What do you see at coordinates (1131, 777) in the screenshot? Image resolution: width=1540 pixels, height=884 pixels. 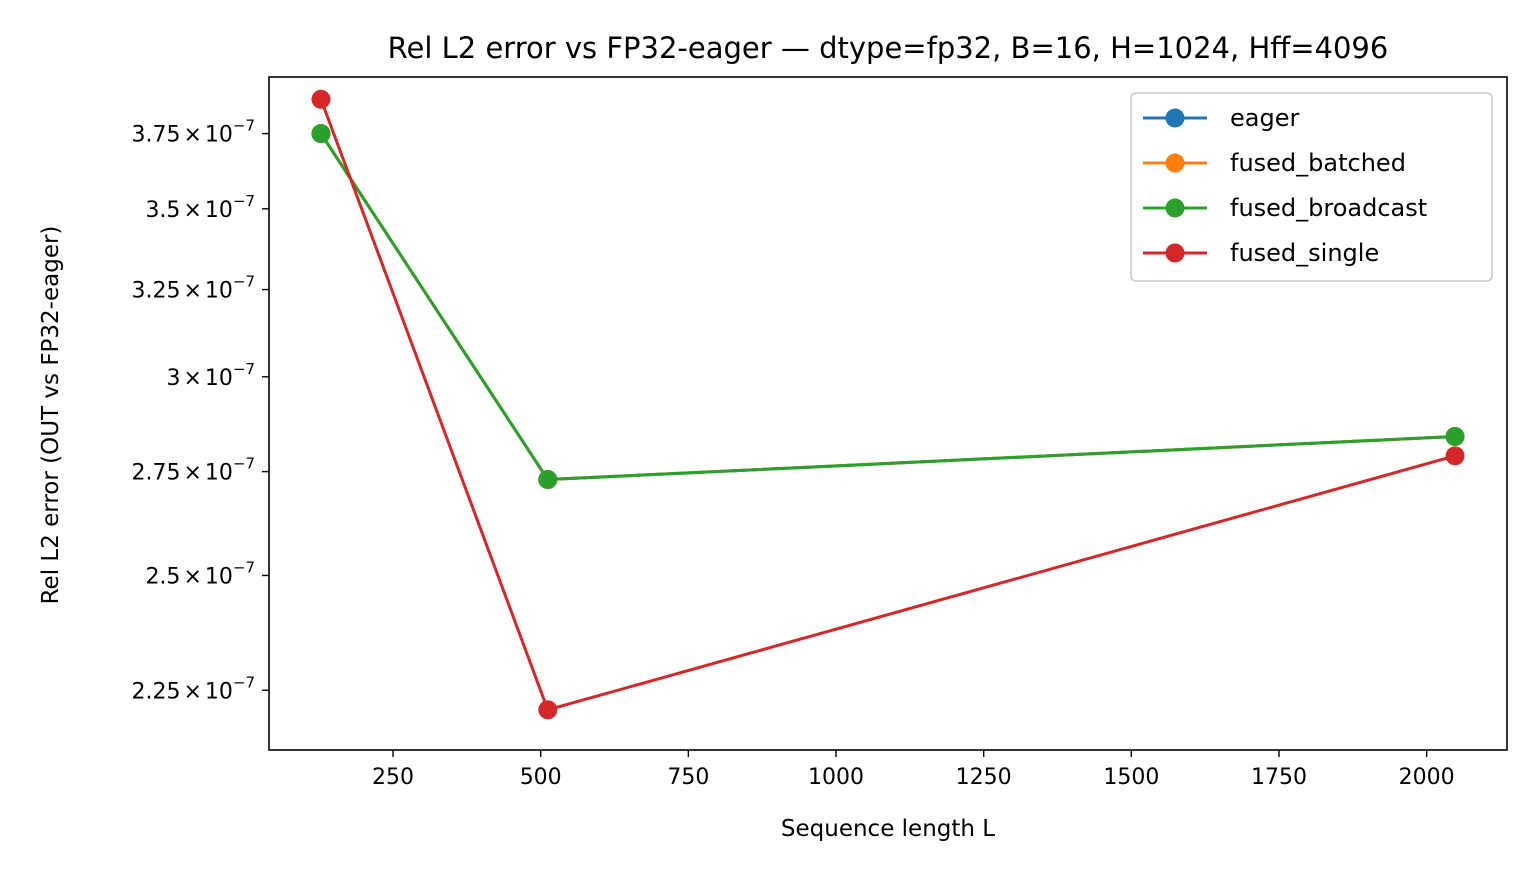 I see `x-tick-label: 1500` at bounding box center [1131, 777].